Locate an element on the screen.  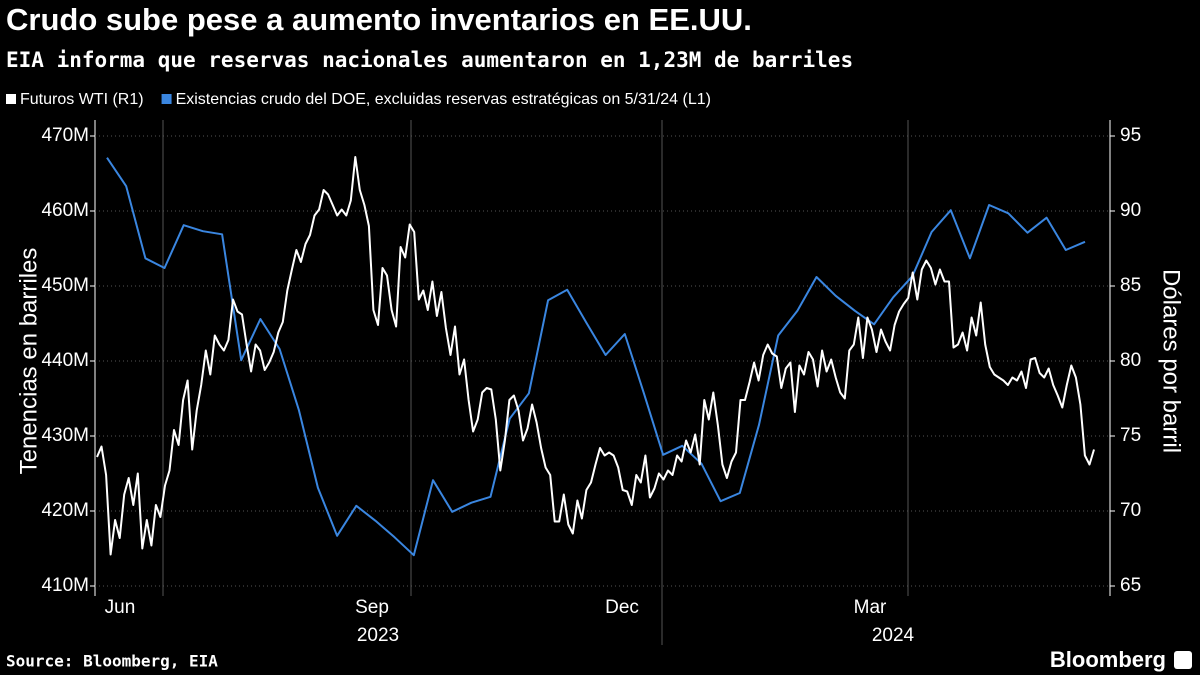
y-tick-label: 440M is located at coordinates (65, 360).